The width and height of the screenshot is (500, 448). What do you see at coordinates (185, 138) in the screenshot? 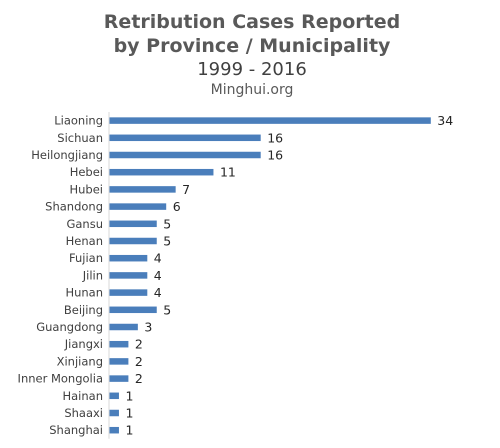
I see `bar-sichuan` at bounding box center [185, 138].